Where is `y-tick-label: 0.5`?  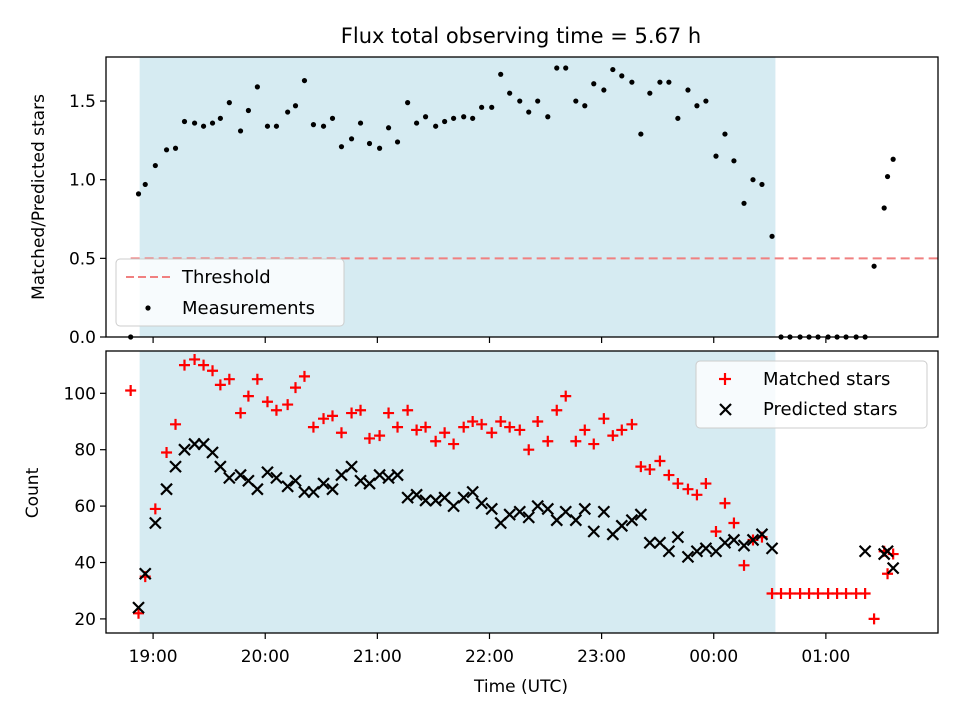
y-tick-label: 0.5 is located at coordinates (82, 259).